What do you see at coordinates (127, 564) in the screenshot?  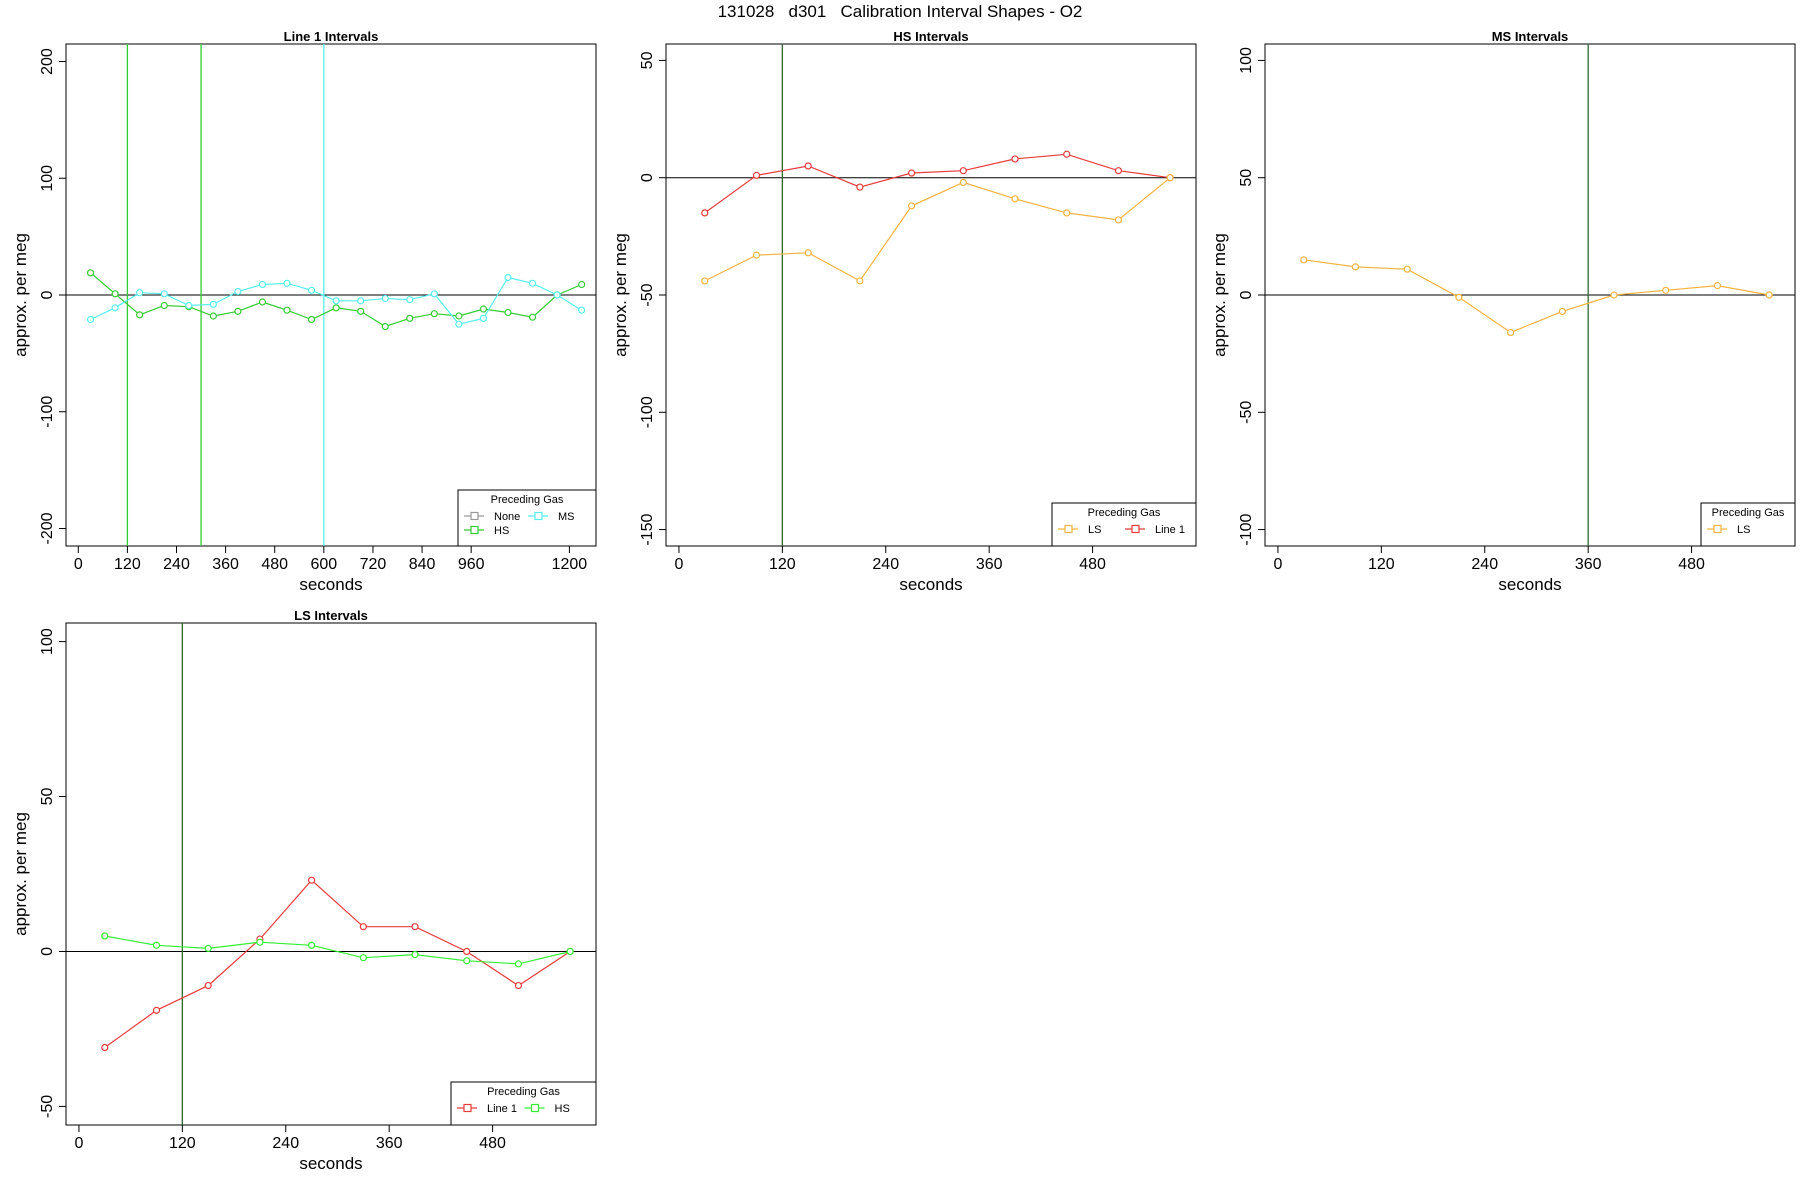 I see `x-tick-label: 120` at bounding box center [127, 564].